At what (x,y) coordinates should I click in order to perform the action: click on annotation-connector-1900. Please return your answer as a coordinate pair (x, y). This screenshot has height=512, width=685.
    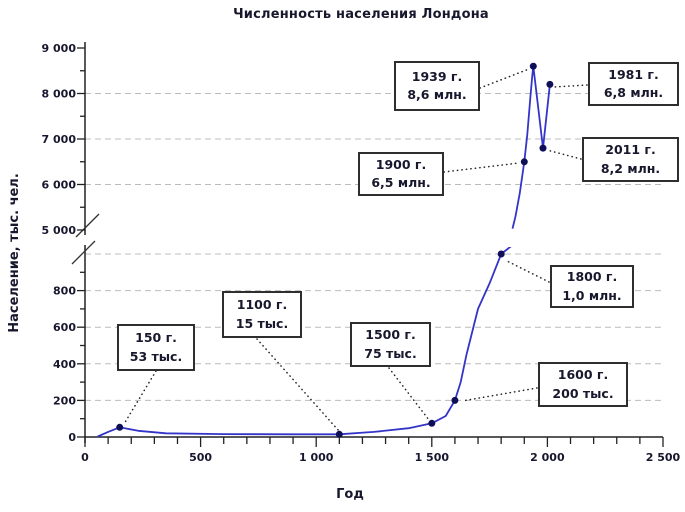
    Looking at the image, I should click on (481, 167).